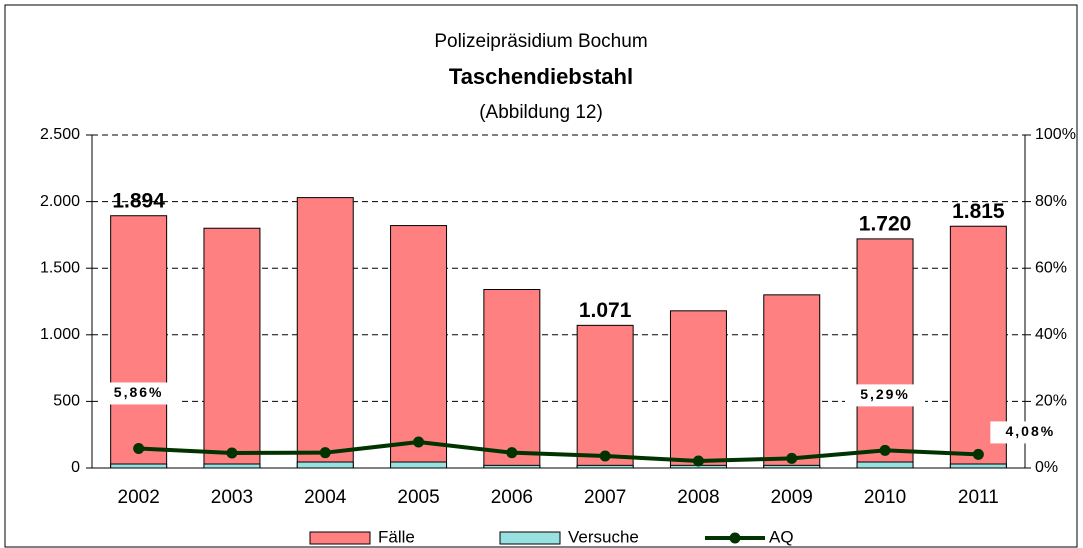  Describe the element at coordinates (232, 497) in the screenshot. I see `x-tick-label: 2003` at that location.